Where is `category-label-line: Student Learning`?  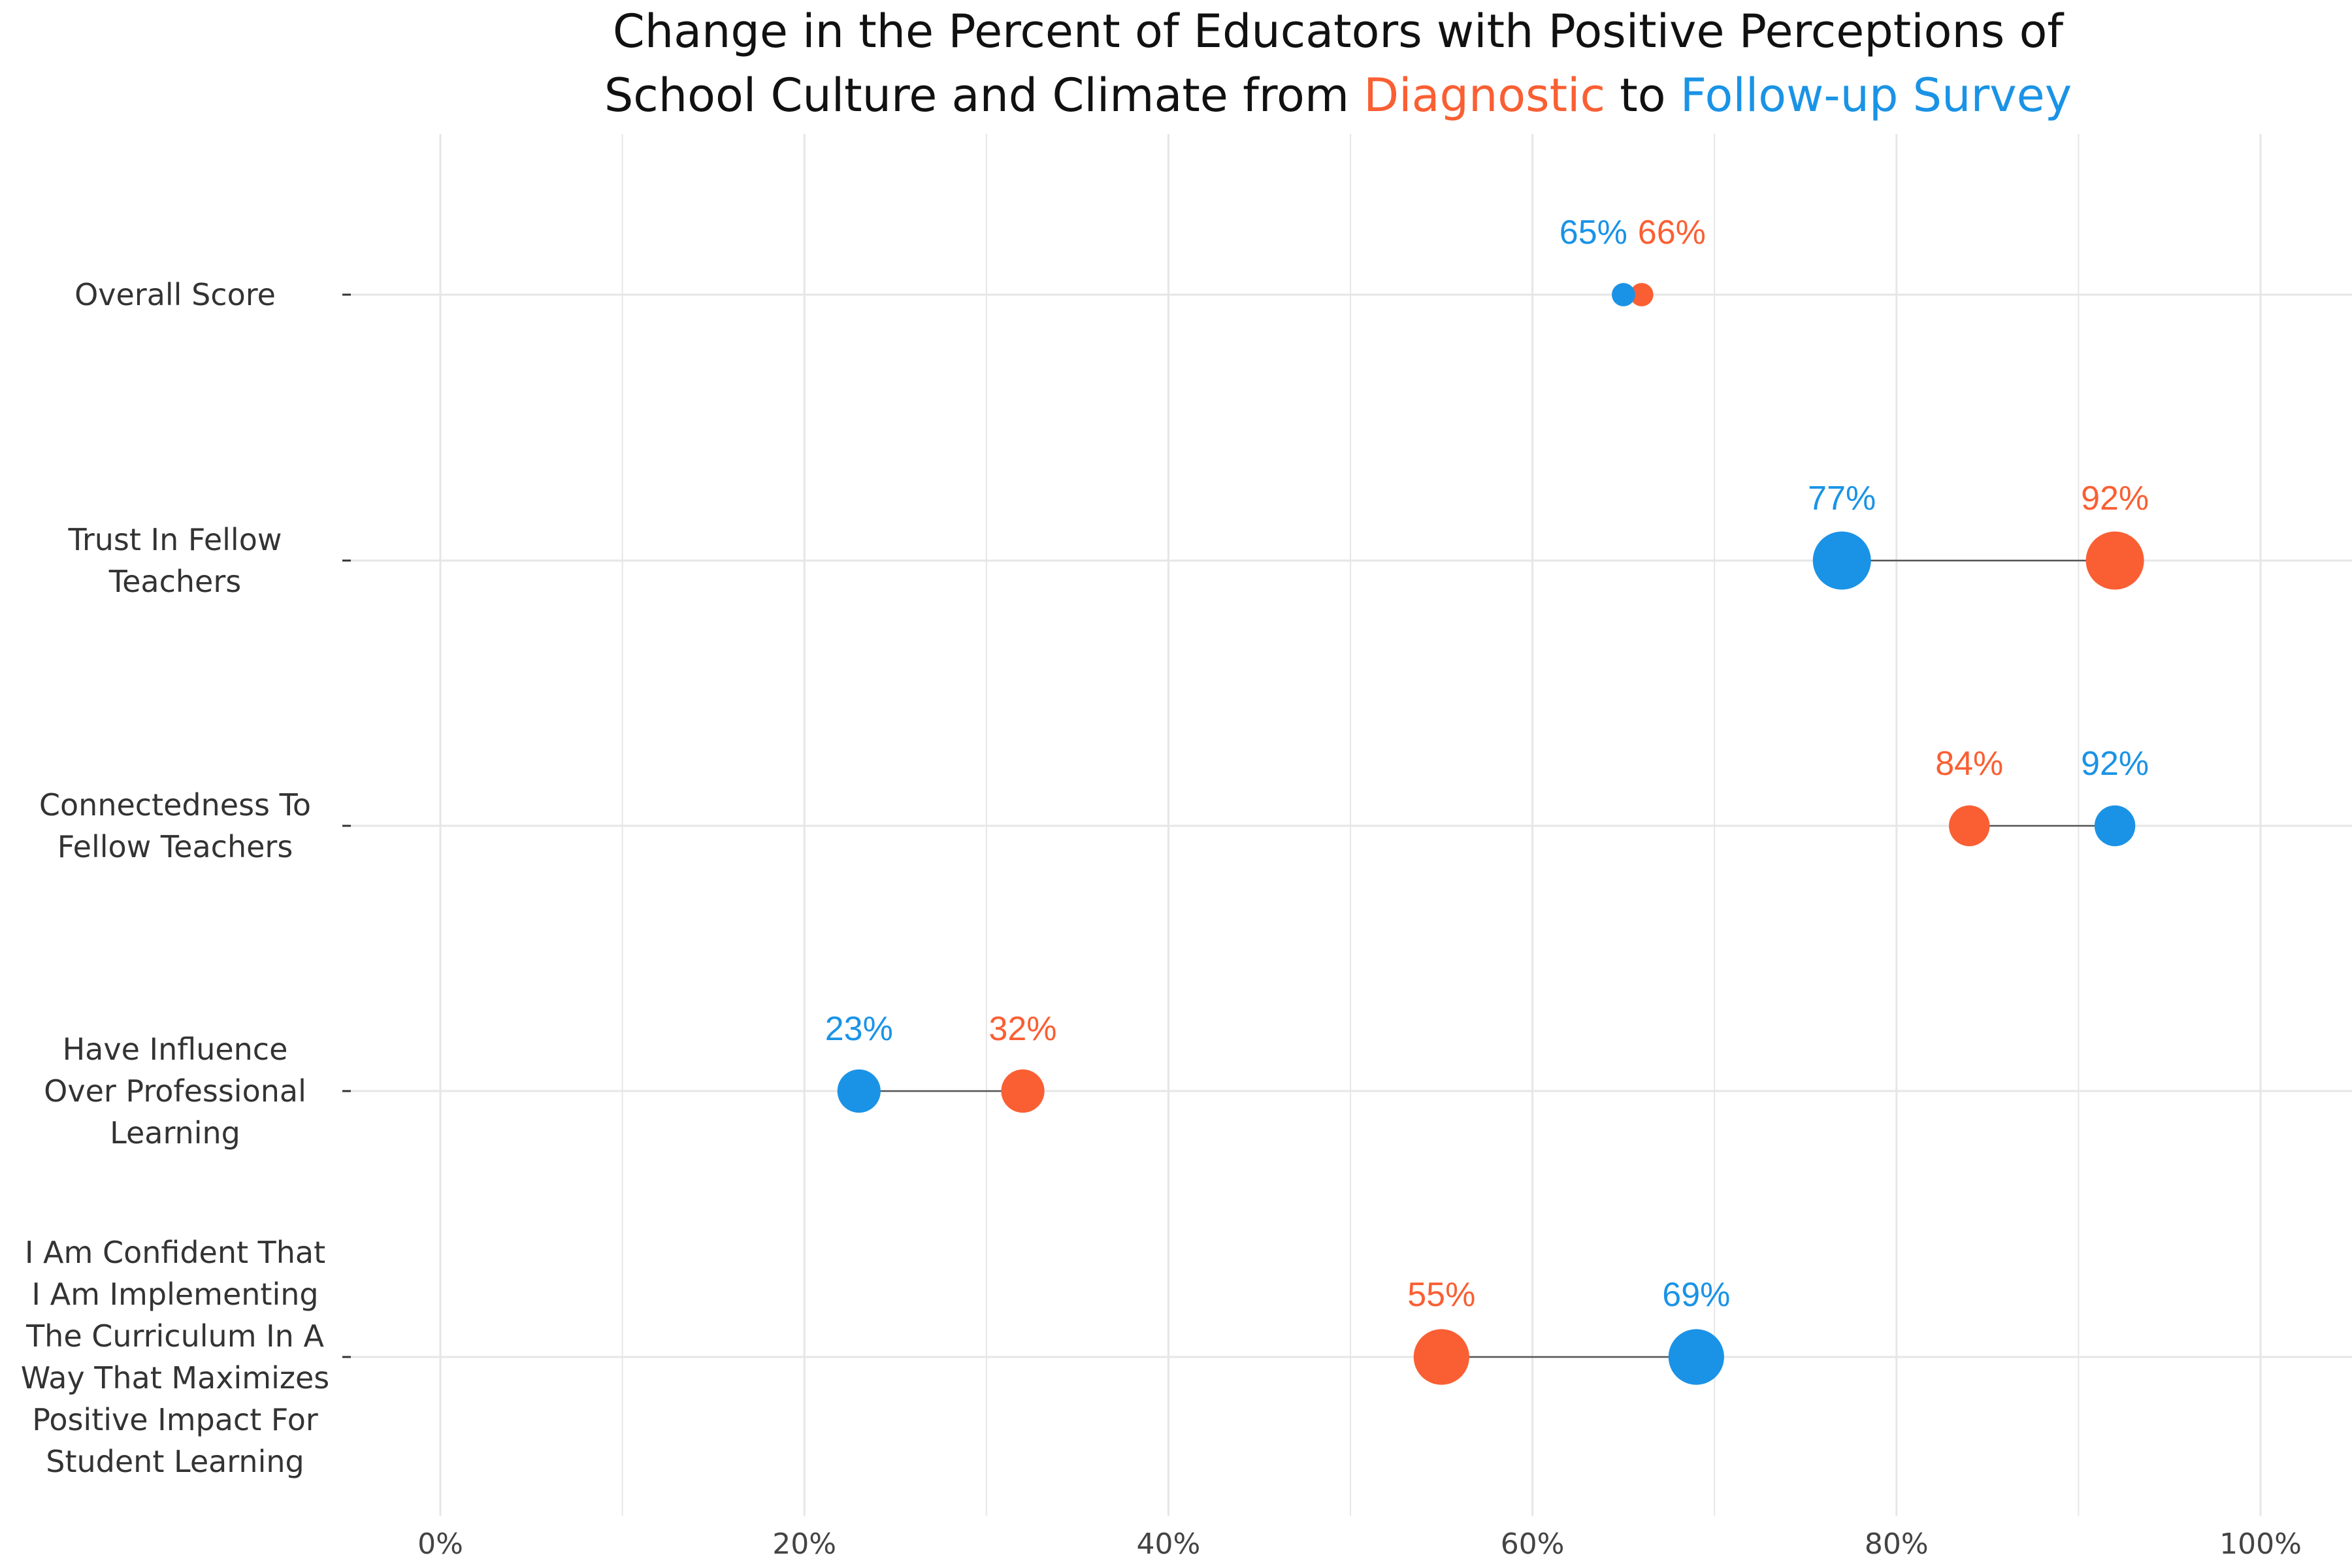 category-label-line: Student Learning is located at coordinates (175, 1461).